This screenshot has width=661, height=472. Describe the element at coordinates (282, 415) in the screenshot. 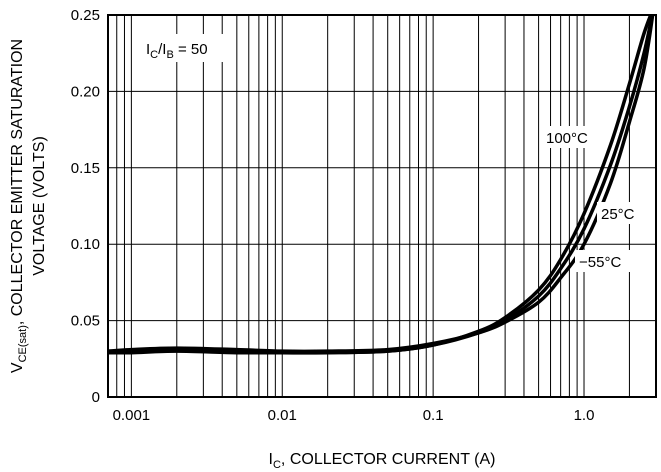

I see `x-tick-label: 0.01` at that location.